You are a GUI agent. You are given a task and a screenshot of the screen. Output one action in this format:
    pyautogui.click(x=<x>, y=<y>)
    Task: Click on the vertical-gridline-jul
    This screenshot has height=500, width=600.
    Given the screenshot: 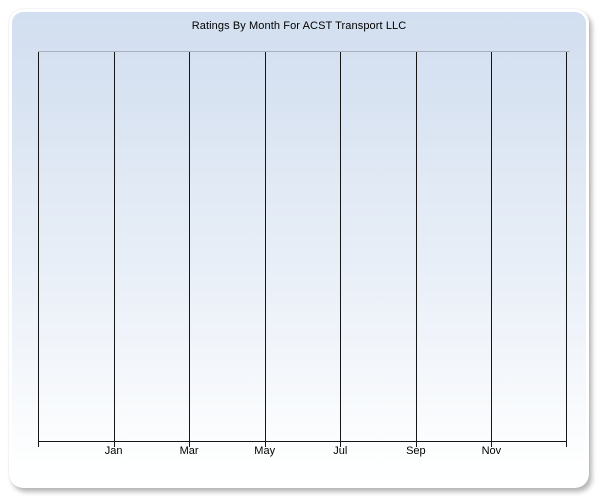 What is the action you would take?
    pyautogui.click(x=341, y=249)
    